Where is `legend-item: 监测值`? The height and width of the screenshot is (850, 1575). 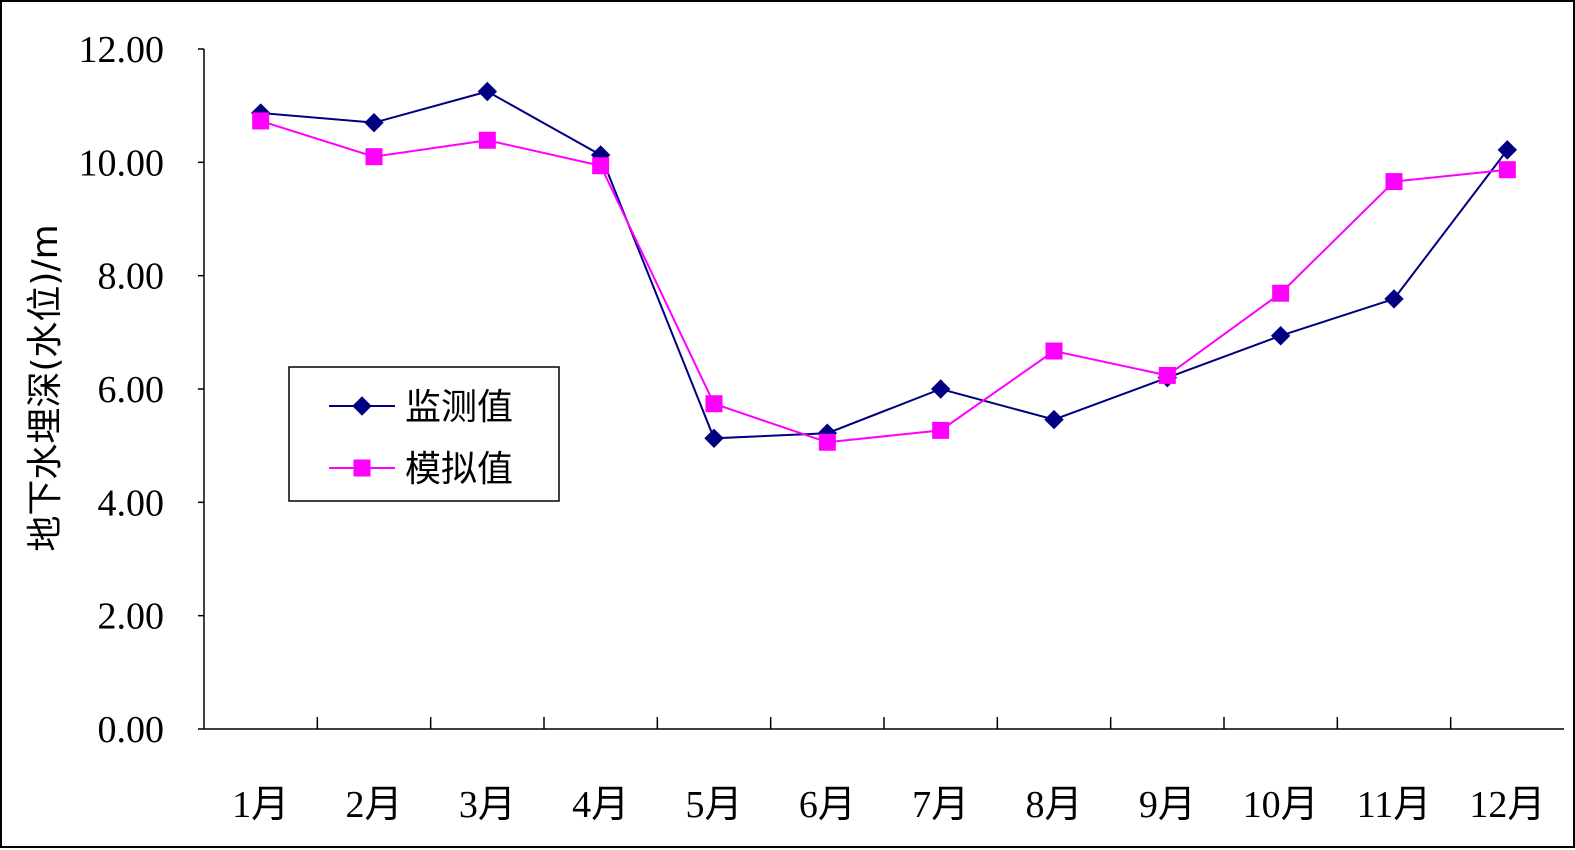 legend-item: 监测值 is located at coordinates (421, 407).